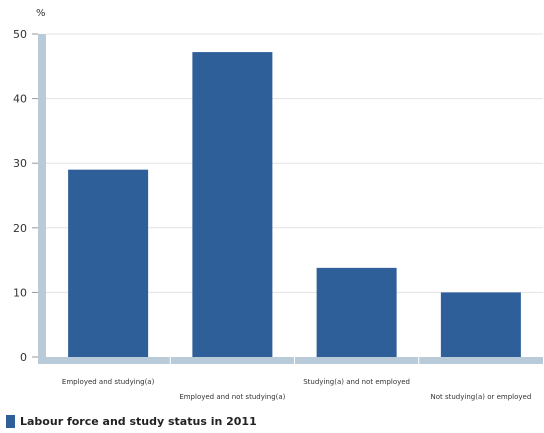 The image size is (544, 433). I want to click on x-axis-separators, so click(294, 360).